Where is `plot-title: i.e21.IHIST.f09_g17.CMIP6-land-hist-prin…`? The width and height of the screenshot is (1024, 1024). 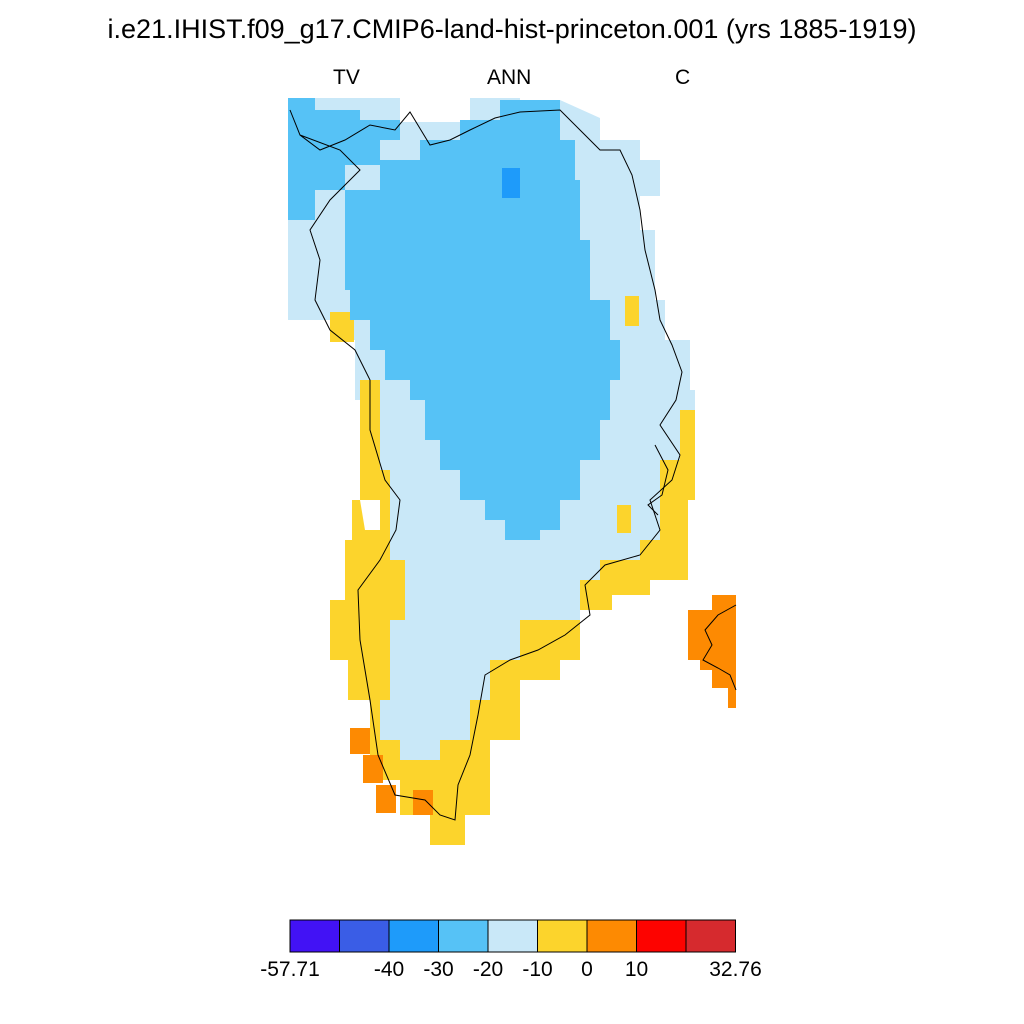
plot-title: i.e21.IHIST.f09_g17.CMIP6-land-hist-prin… is located at coordinates (512, 29).